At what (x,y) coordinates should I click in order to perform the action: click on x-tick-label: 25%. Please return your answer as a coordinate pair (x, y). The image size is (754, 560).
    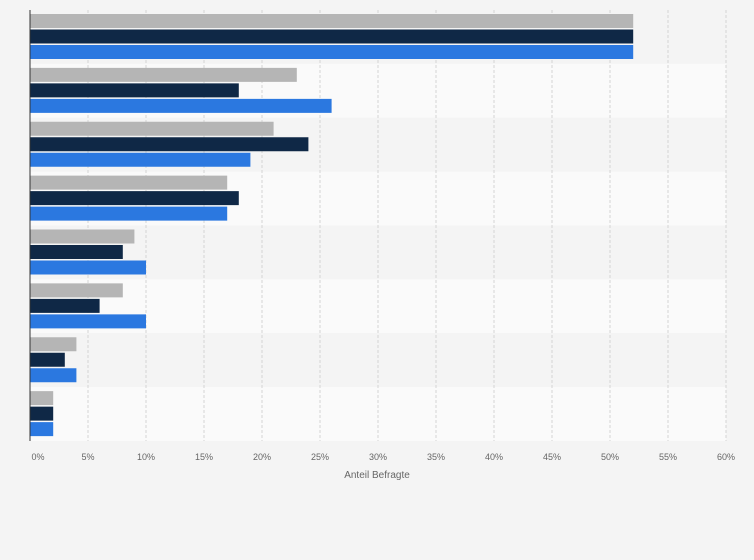
    Looking at the image, I should click on (320, 457).